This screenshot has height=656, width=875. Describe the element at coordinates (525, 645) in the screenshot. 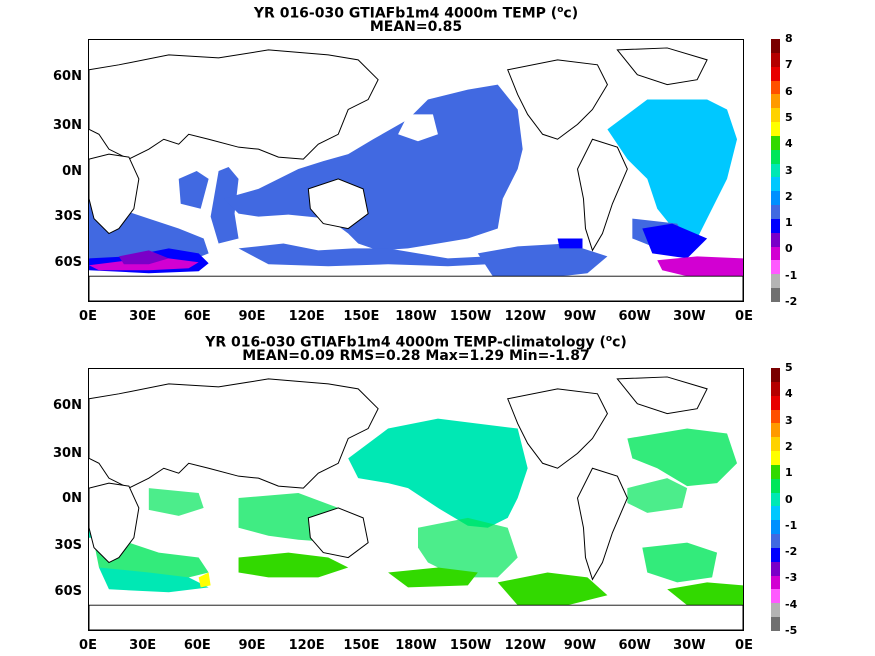

I see `panel2-lon-label: 120W` at that location.